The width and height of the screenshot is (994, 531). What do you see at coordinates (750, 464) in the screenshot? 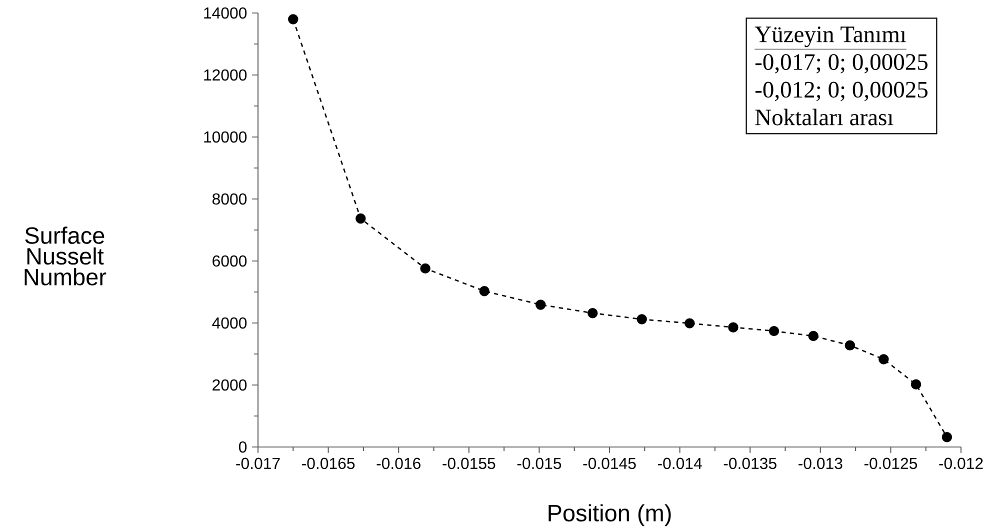
I see `x-tick-label: -0.0135` at bounding box center [750, 464].